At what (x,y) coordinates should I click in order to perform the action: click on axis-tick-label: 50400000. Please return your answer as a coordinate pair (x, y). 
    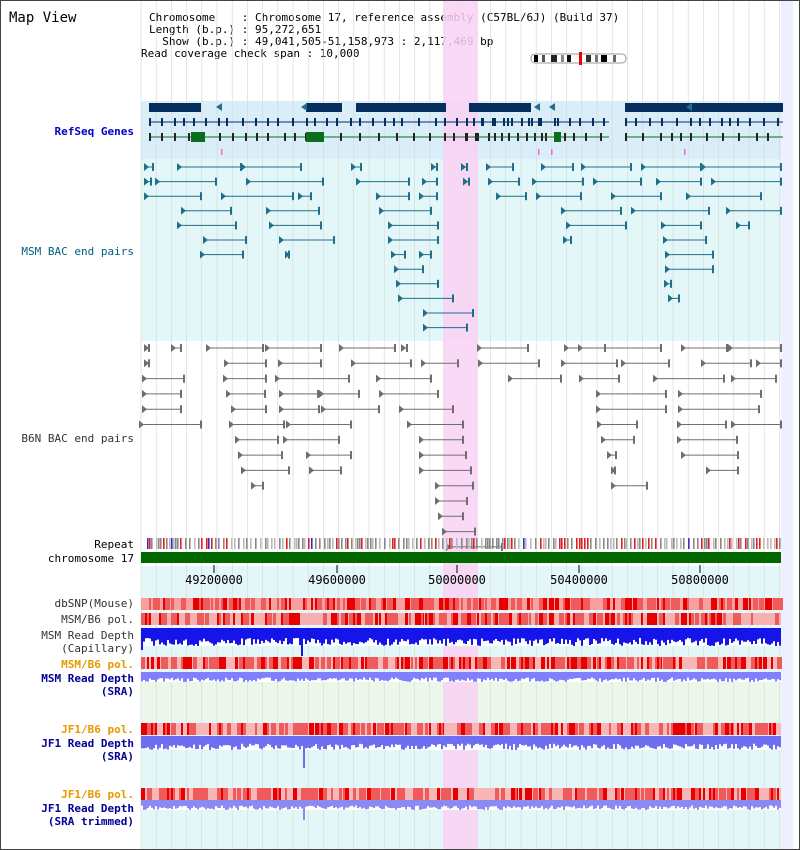
    Looking at the image, I should click on (579, 580).